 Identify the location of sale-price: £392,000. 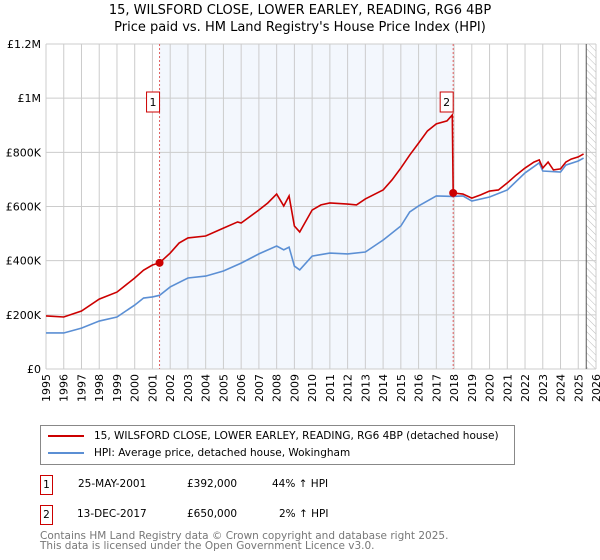
(212, 484).